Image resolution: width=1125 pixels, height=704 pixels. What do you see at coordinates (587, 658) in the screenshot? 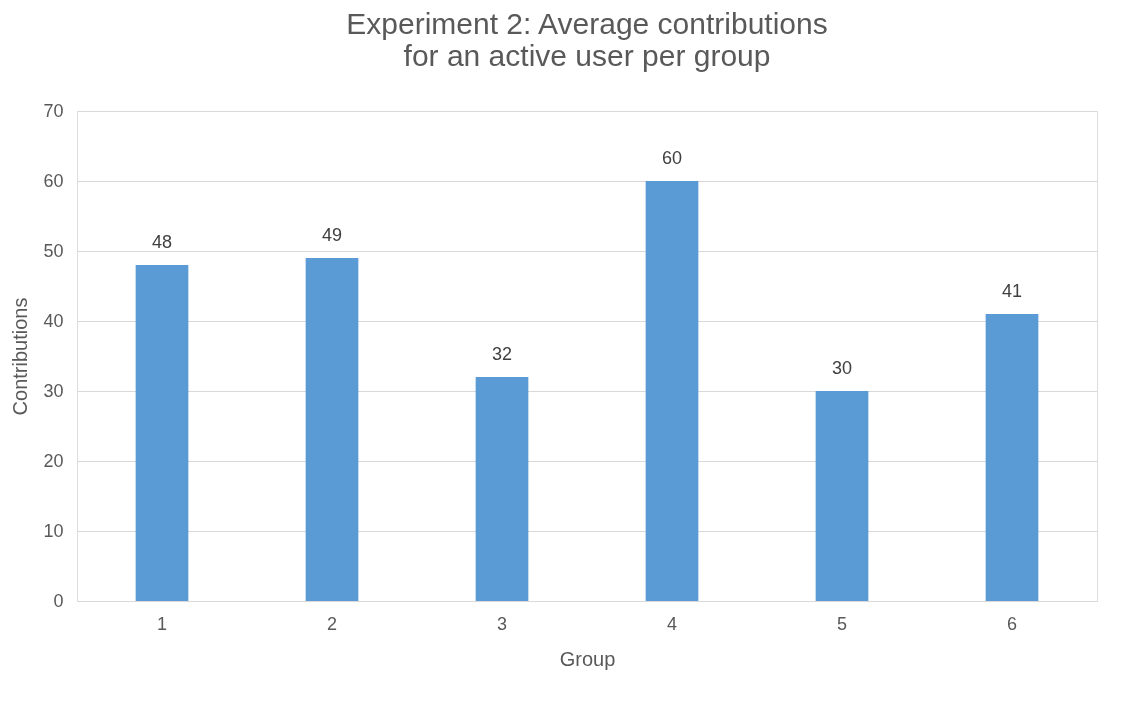
I see `x-axis-title: Group` at bounding box center [587, 658].